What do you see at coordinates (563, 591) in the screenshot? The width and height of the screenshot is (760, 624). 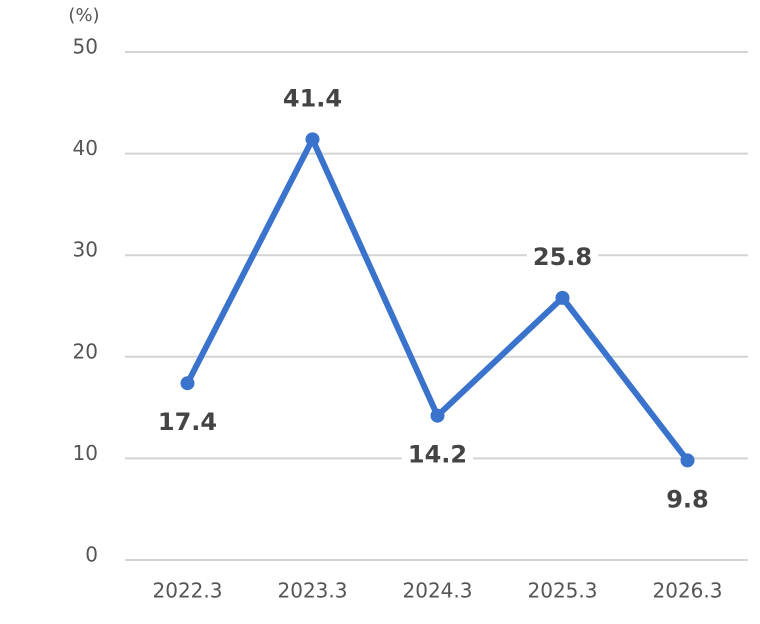 I see `x-tick-label: 2025.3` at bounding box center [563, 591].